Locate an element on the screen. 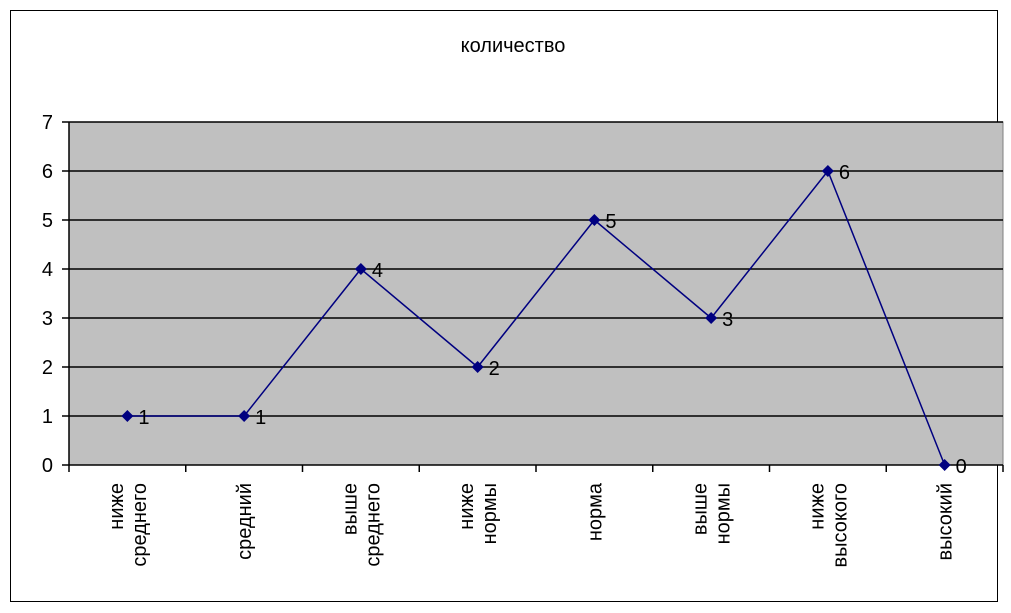  x-tick-label: средний is located at coordinates (245, 521).